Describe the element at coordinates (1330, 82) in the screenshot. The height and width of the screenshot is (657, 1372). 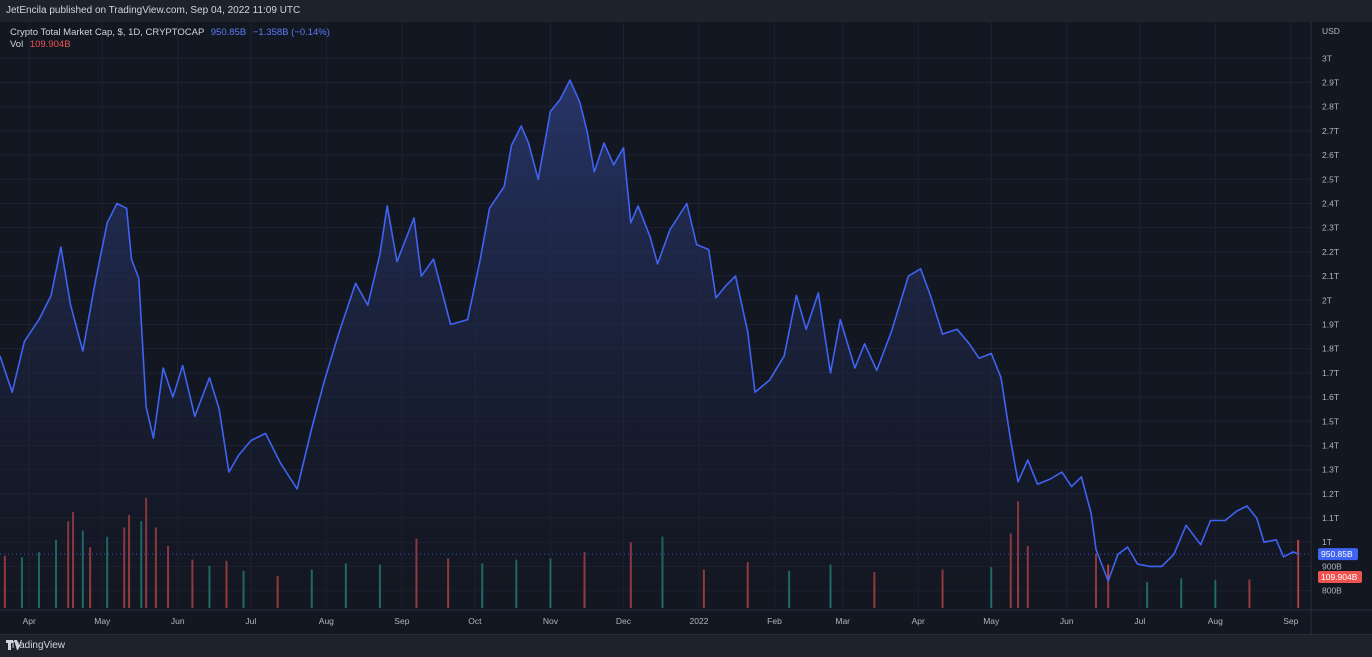
I see `y-tick-label: 2.9T` at that location.